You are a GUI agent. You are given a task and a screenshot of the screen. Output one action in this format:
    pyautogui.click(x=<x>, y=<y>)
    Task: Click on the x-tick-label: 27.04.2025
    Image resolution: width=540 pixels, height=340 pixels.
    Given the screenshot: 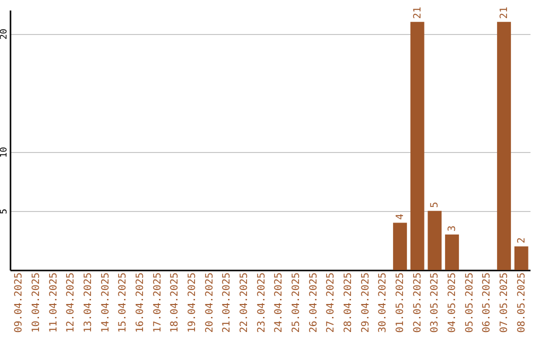 What is the action you would take?
    pyautogui.click(x=331, y=302)
    